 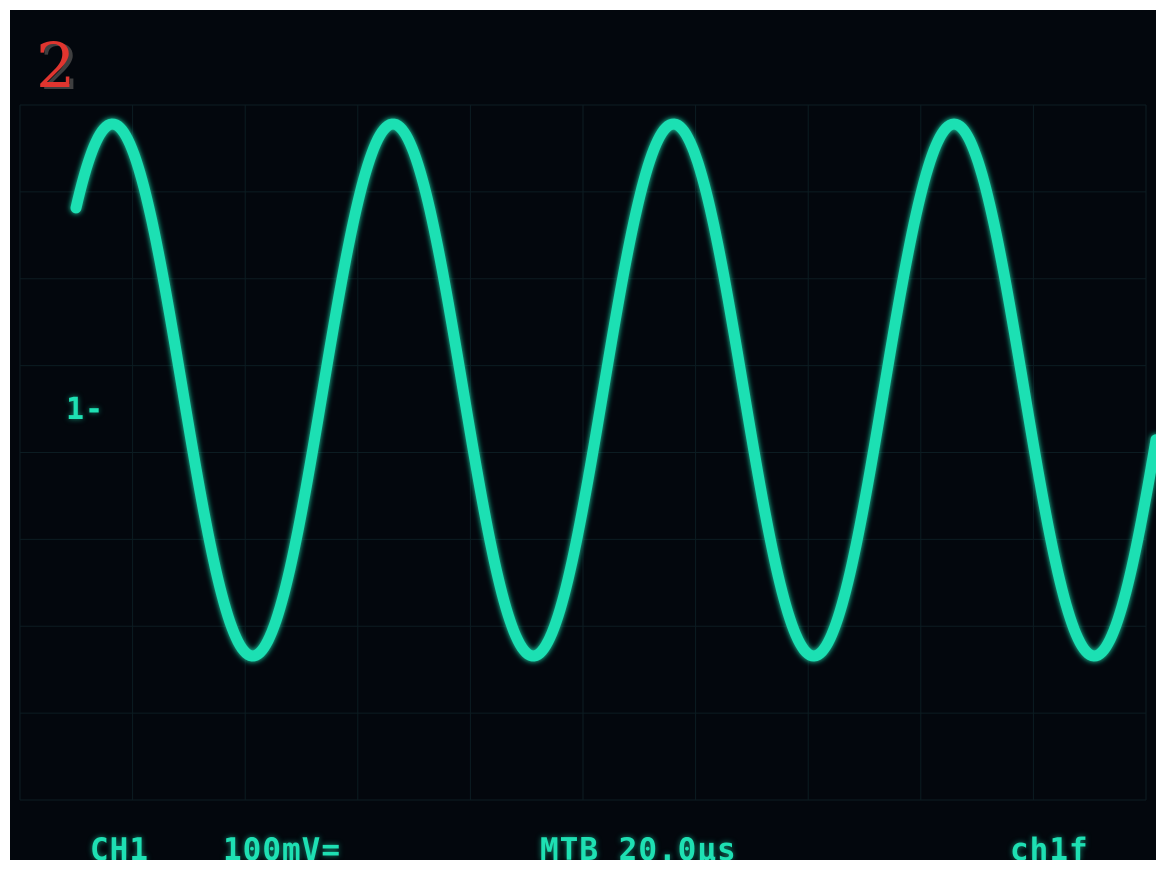 What do you see at coordinates (1049, 846) in the screenshot?
I see `status-trigger-source: ch1f` at bounding box center [1049, 846].